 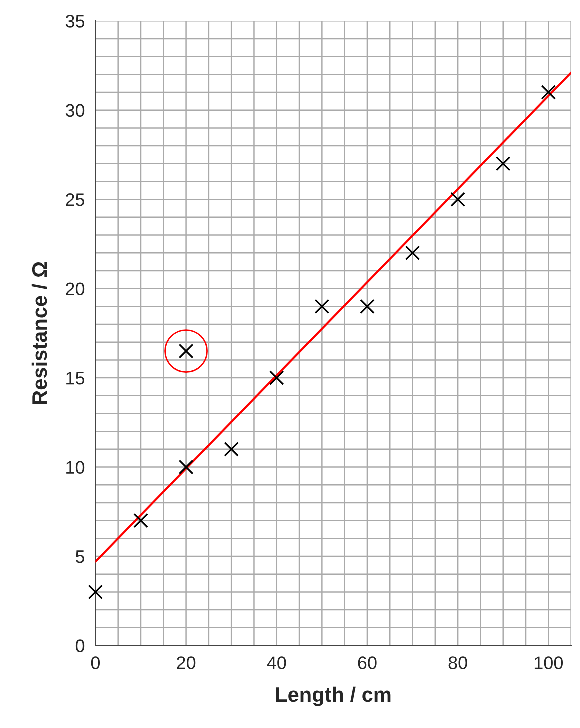 I want to click on y-tick-label: 30, so click(x=75, y=111).